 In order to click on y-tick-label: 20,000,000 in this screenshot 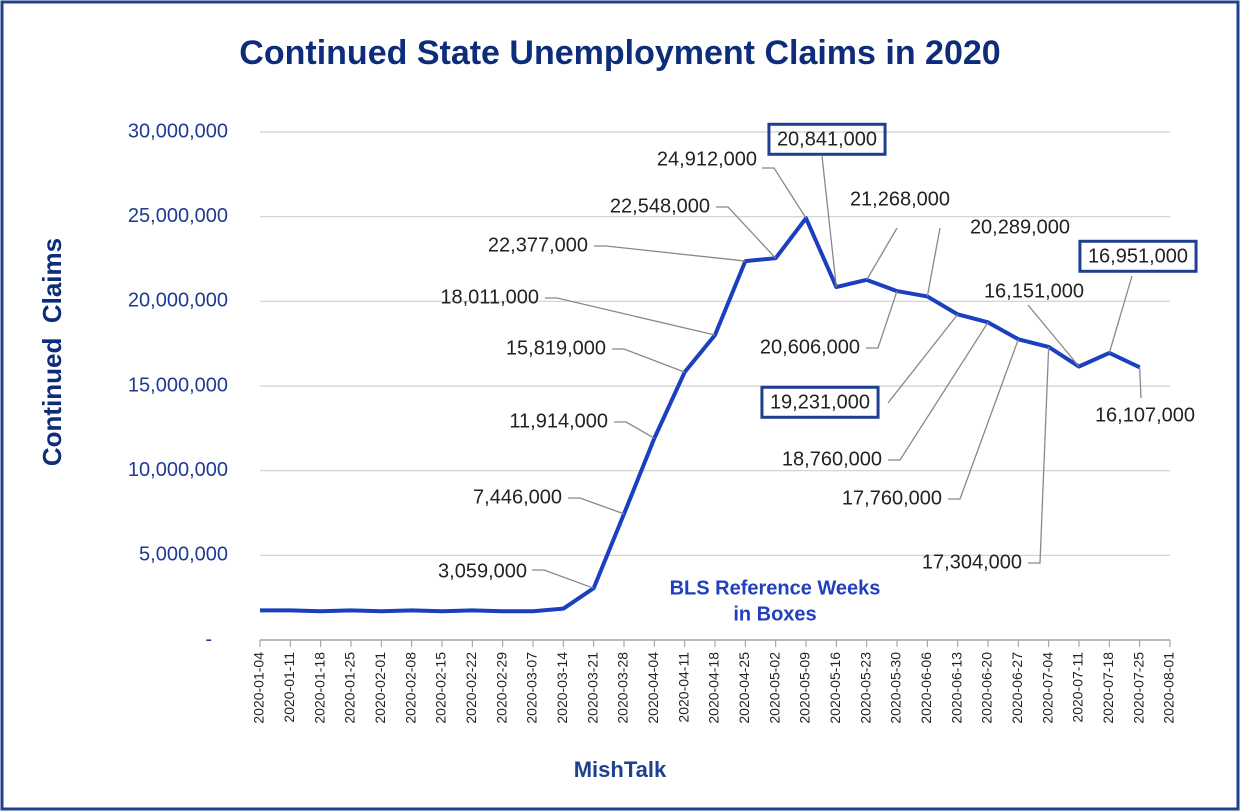, I will do `click(178, 301)`.